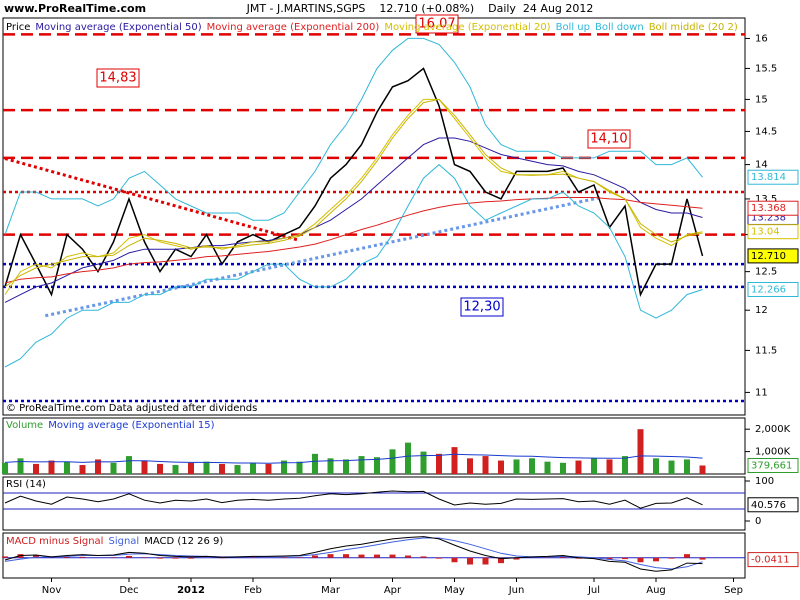  Describe the element at coordinates (768, 256) in the screenshot. I see `value-box-label: 12.710` at that location.